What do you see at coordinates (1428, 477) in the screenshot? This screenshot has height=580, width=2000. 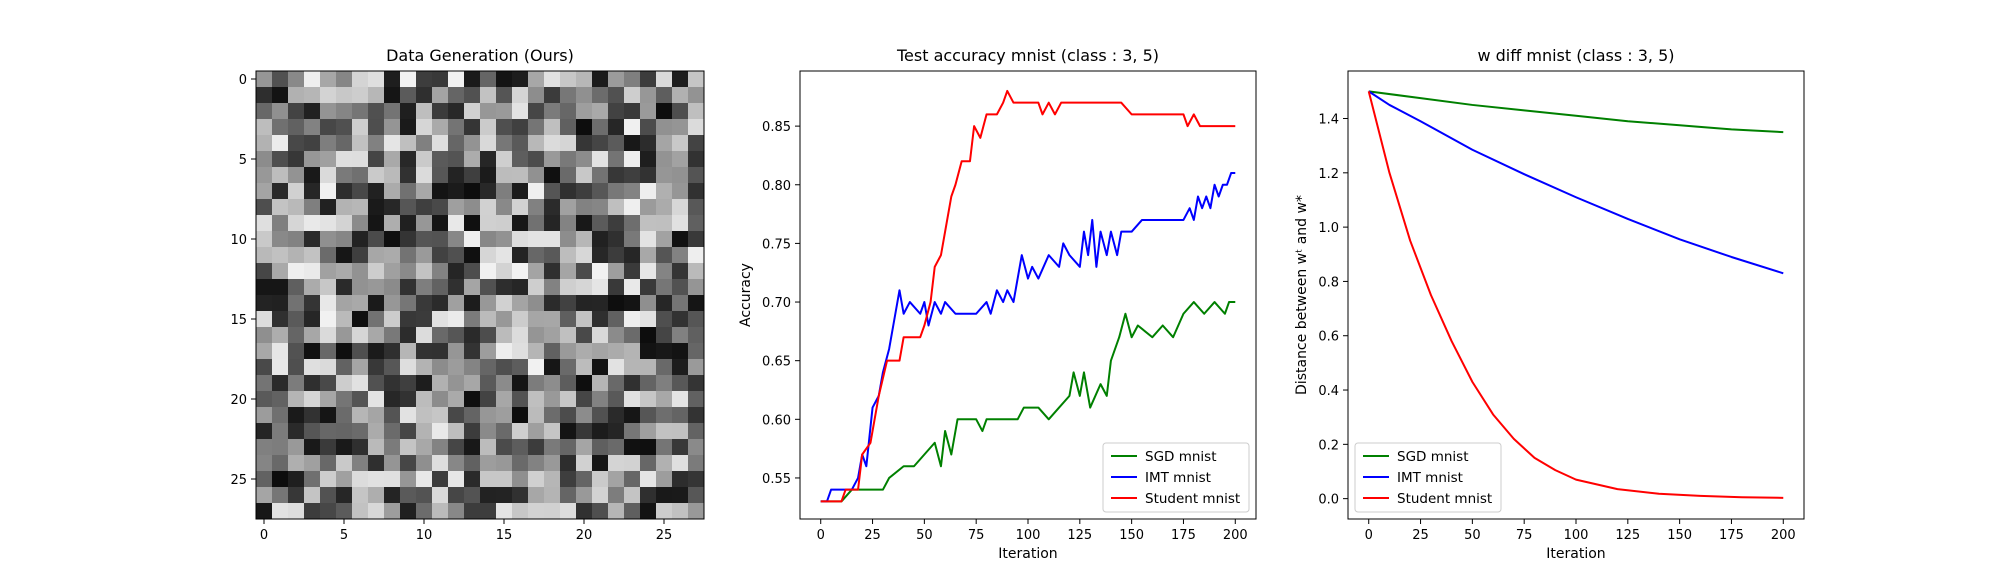 I see `wdiff-legend: SGD mnist IMT mnist Student mnist` at bounding box center [1428, 477].